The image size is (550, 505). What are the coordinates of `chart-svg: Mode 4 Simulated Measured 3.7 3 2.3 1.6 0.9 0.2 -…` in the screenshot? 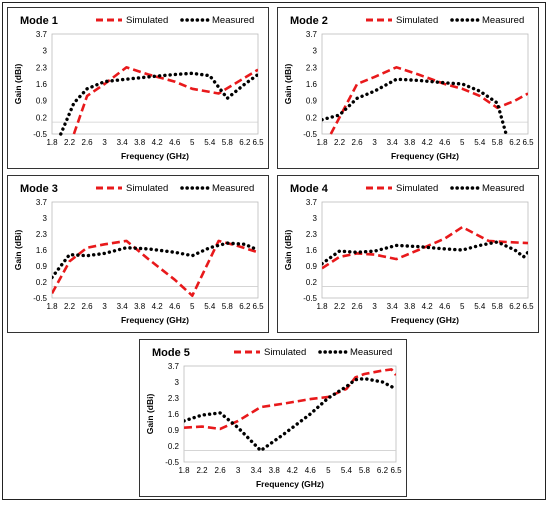 It's located at (408, 254).